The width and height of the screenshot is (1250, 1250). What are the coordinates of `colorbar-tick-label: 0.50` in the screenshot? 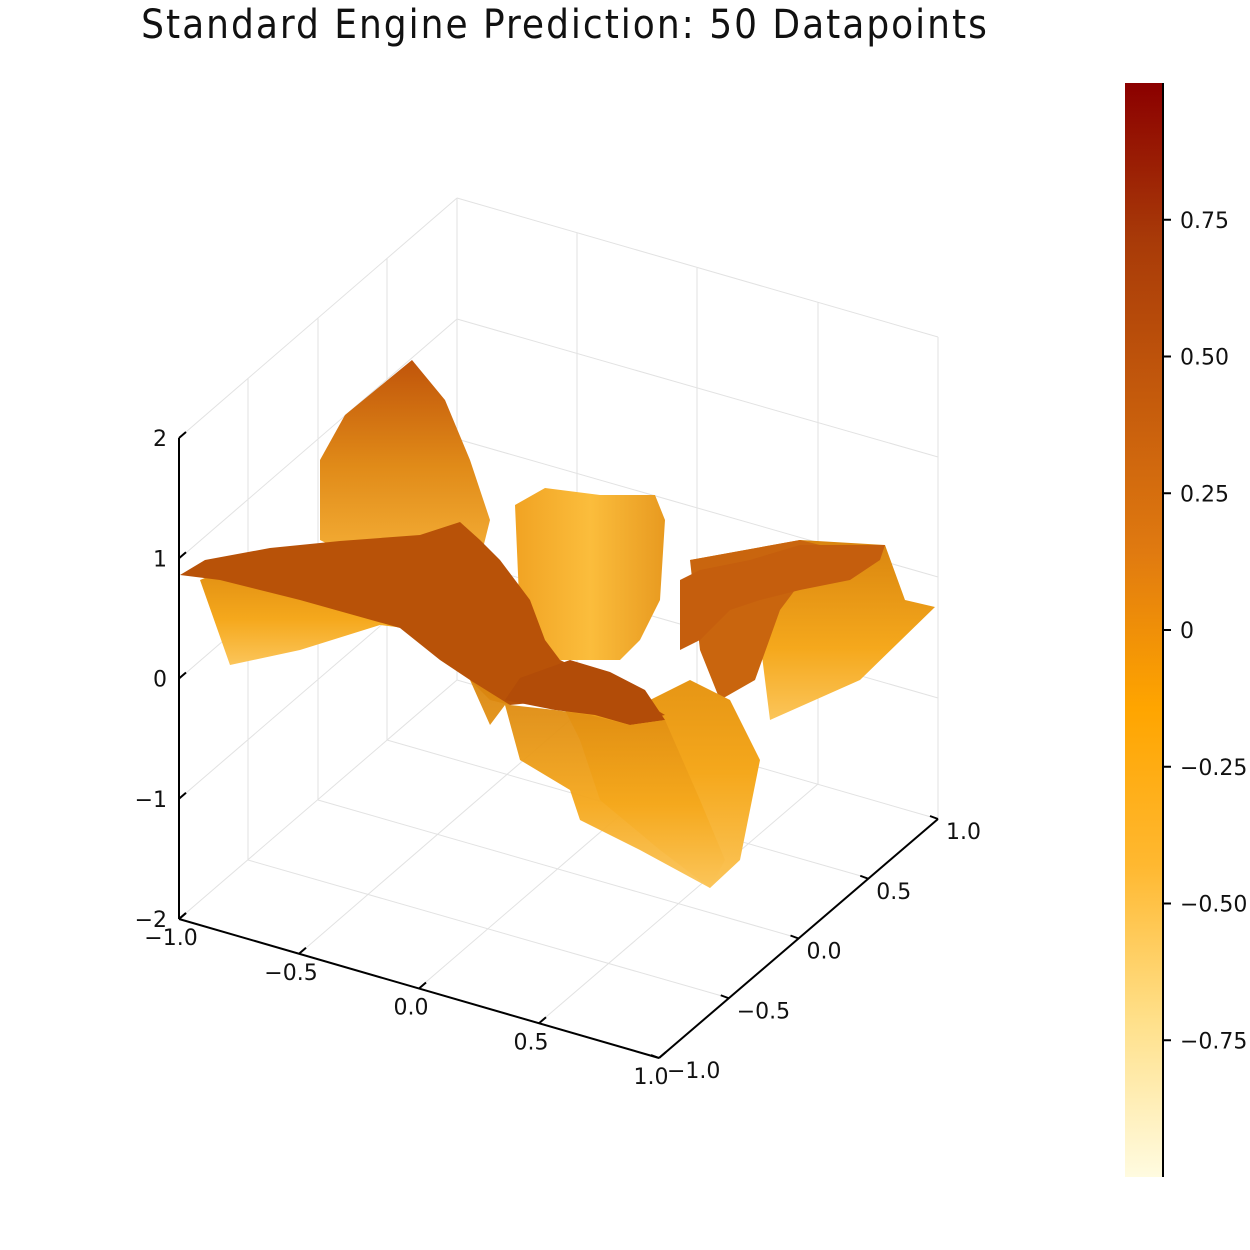 It's located at (1204, 358).